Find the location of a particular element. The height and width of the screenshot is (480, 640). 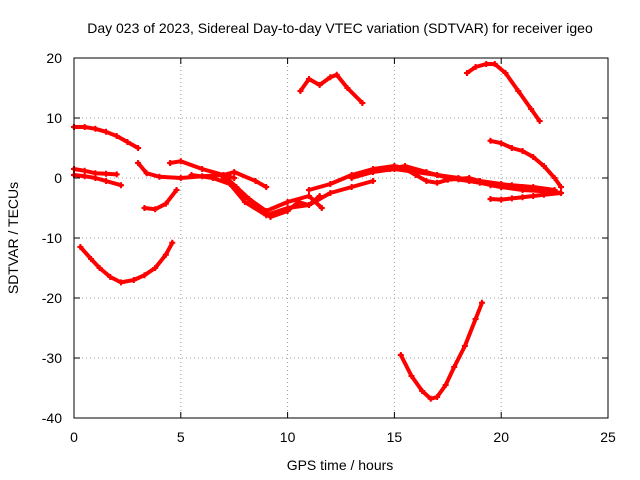

x-tick-label: 5 is located at coordinates (181, 437).